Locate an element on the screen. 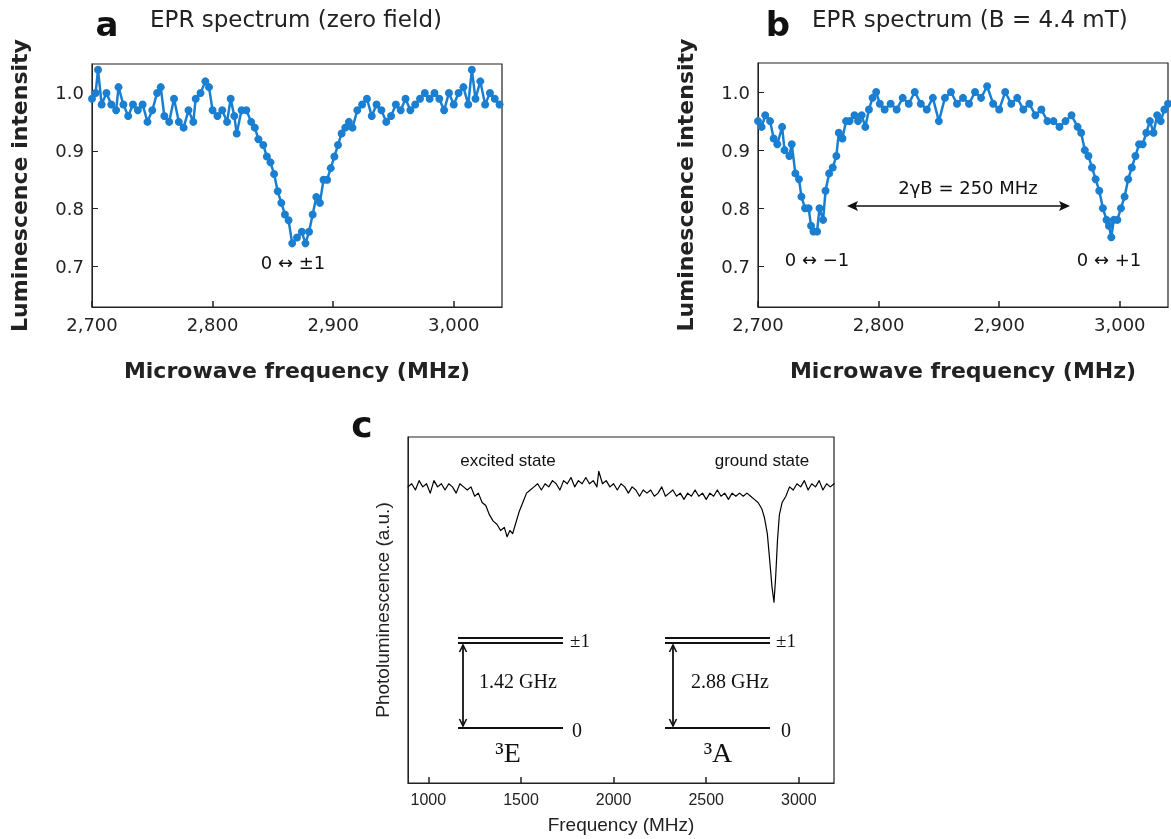 This screenshot has width=1171, height=839. annotation: 0 ↔ −1 is located at coordinates (817, 259).